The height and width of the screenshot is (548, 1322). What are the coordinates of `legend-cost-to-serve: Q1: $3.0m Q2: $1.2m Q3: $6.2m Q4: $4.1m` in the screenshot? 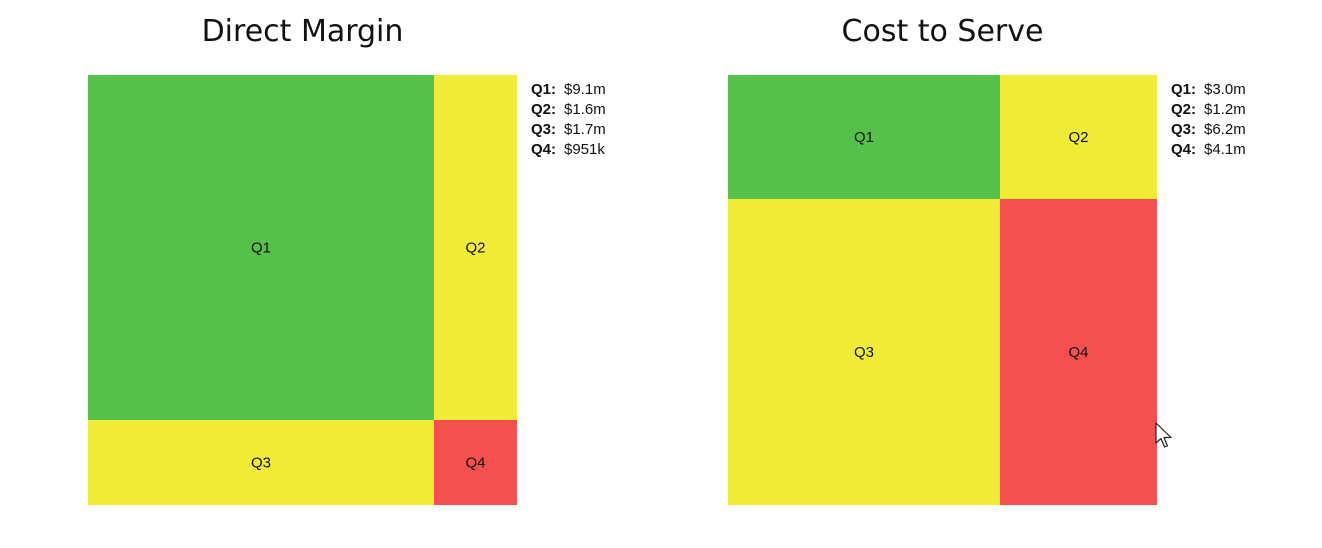 It's located at (1208, 120).